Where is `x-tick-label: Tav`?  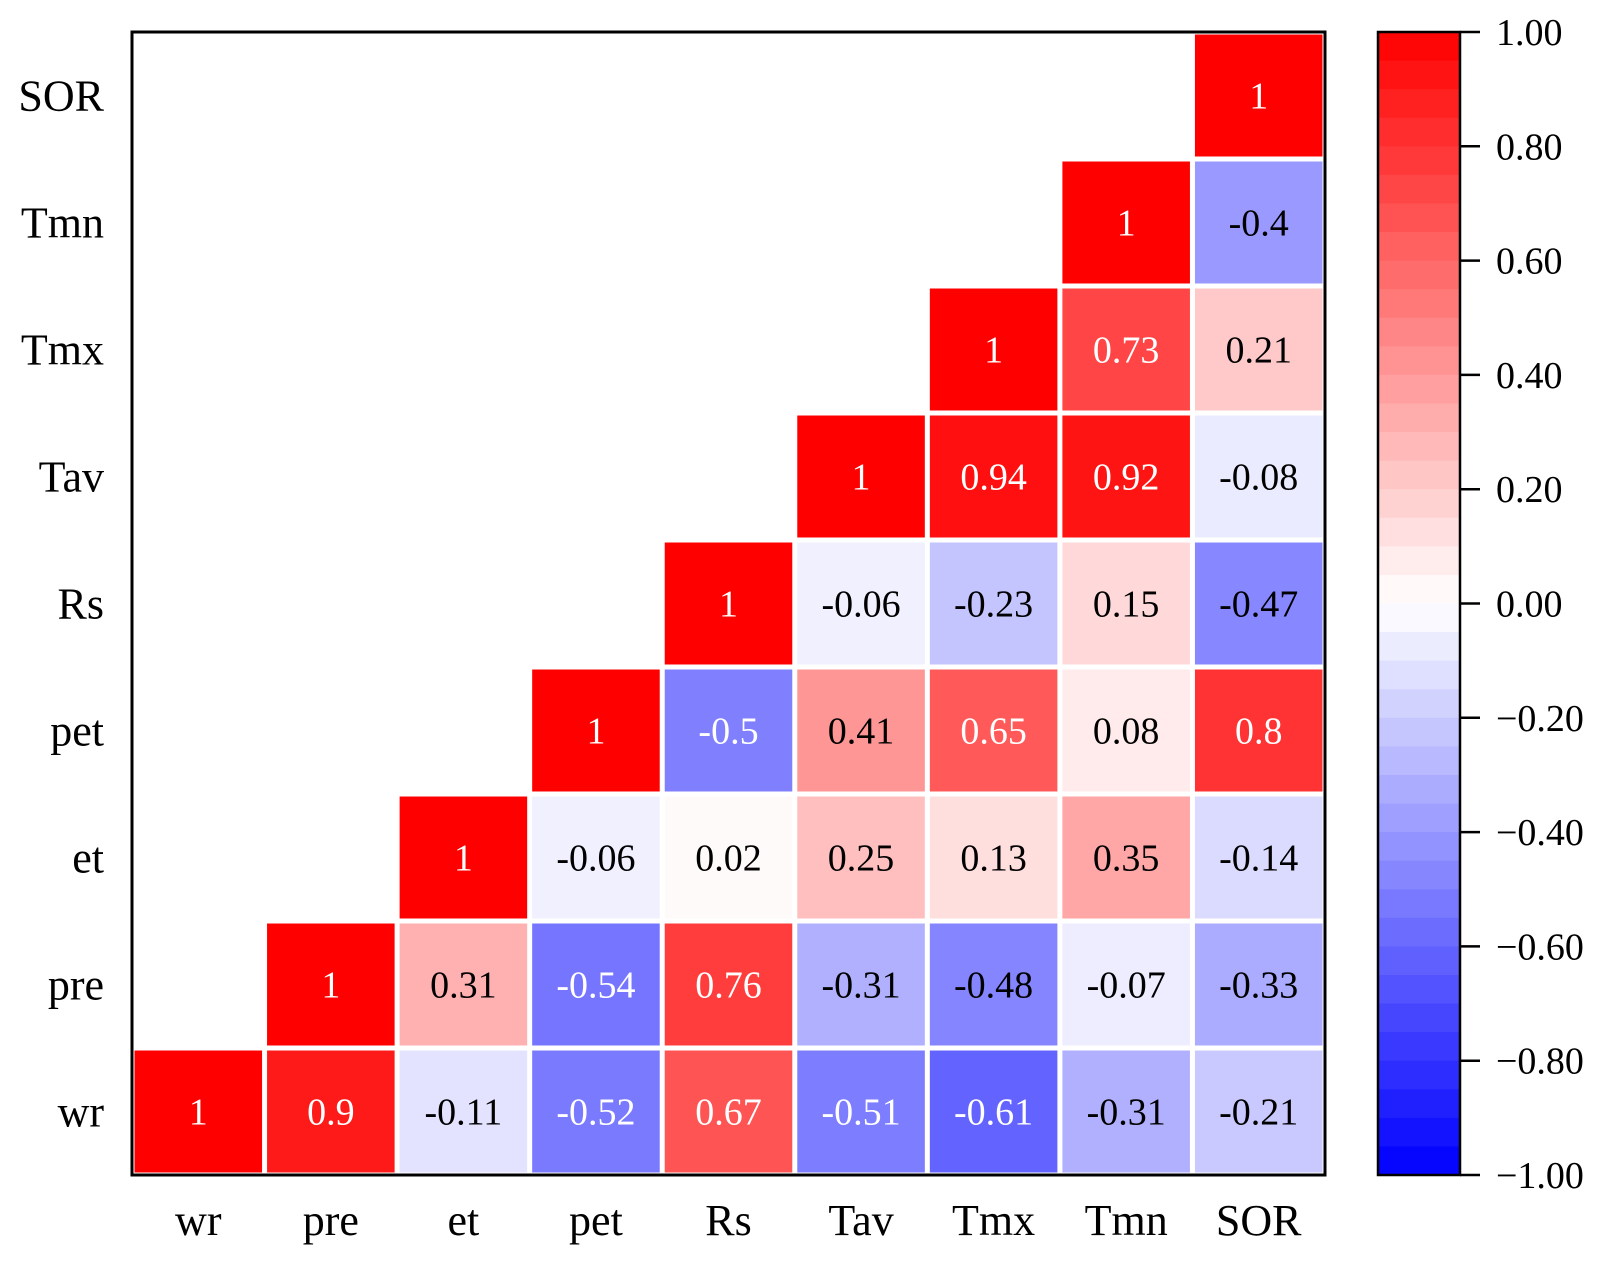
x-tick-label: Tav is located at coordinates (860, 1220).